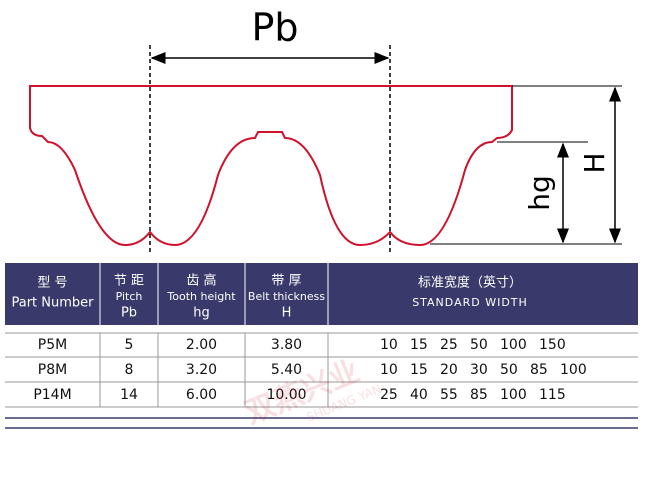  What do you see at coordinates (129, 395) in the screenshot?
I see `cell-text: 14` at bounding box center [129, 395].